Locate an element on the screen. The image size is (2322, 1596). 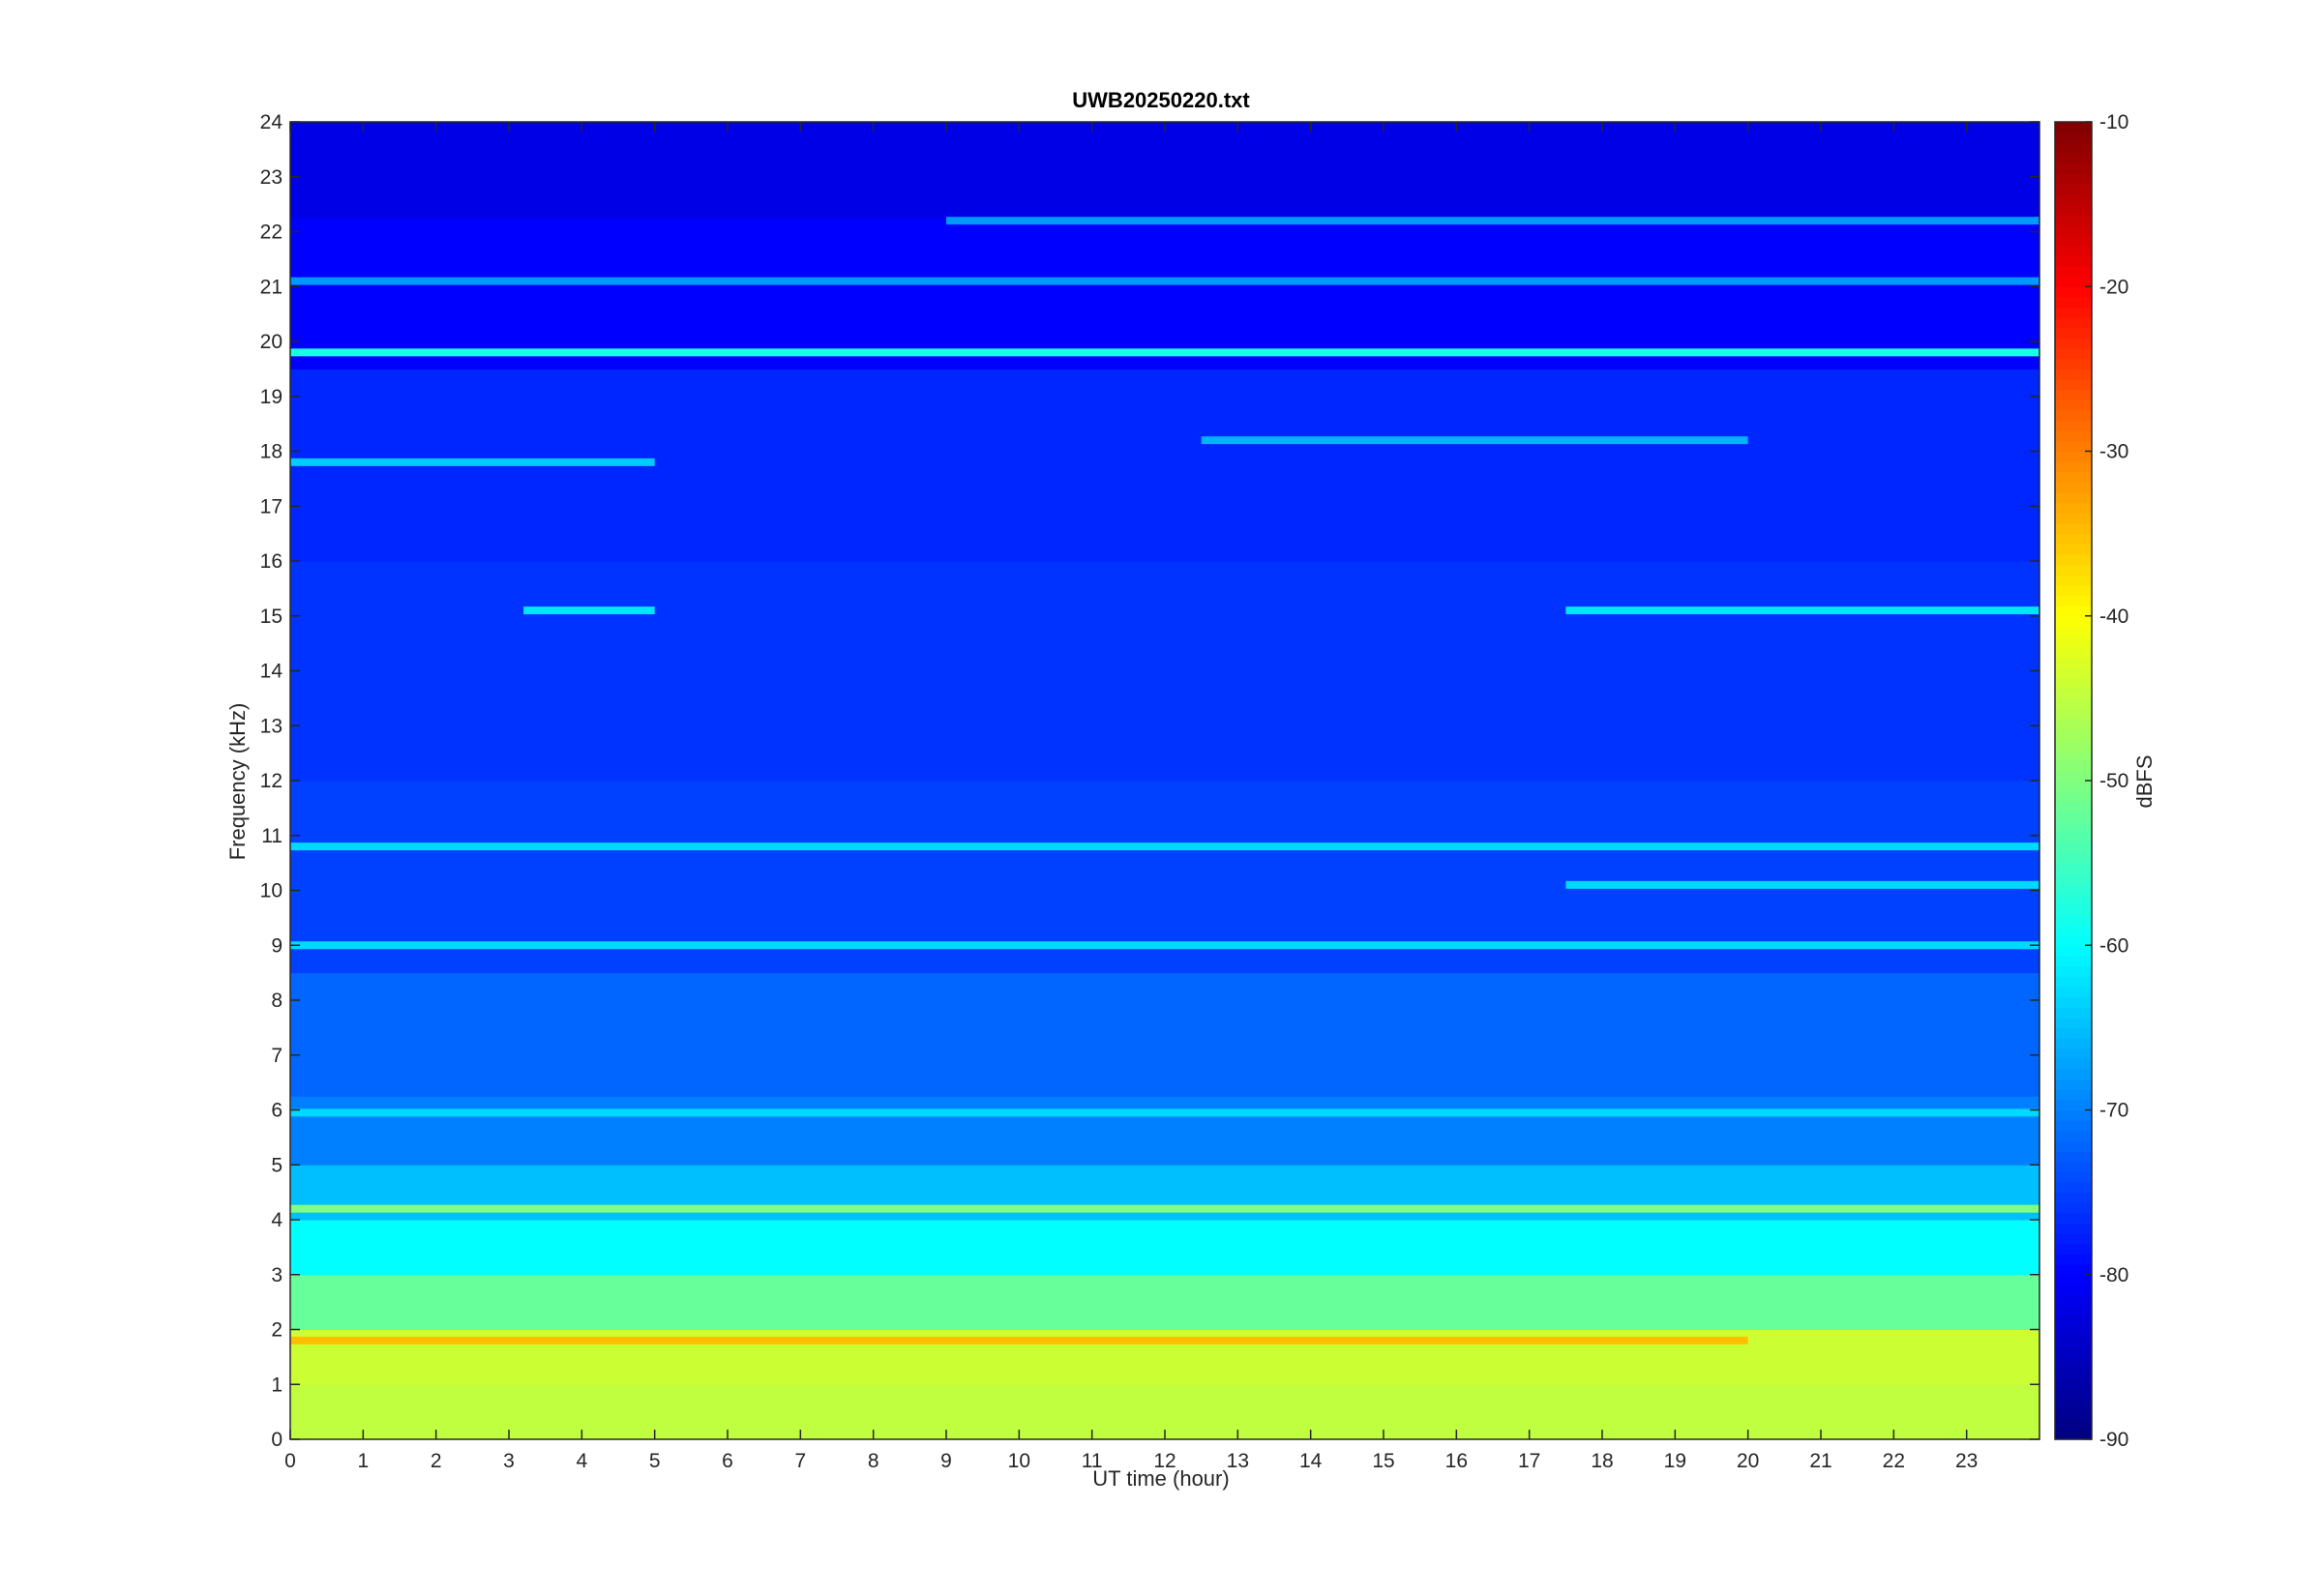
x-tick-label: 15 is located at coordinates (1383, 1461).